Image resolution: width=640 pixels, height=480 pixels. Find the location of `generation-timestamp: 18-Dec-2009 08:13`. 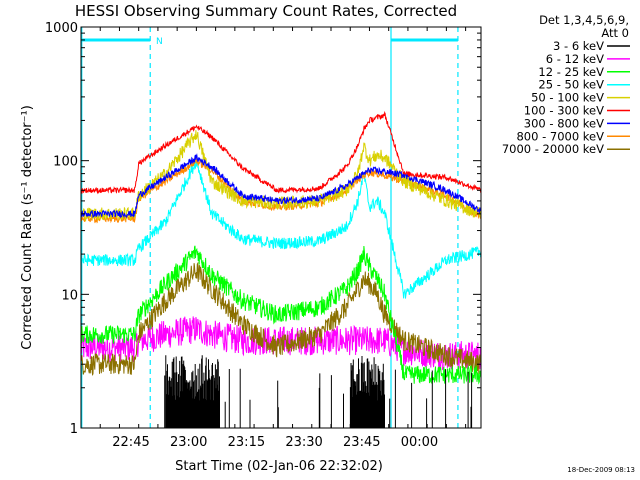

generation-timestamp: 18-Dec-2009 08:13 is located at coordinates (601, 470).